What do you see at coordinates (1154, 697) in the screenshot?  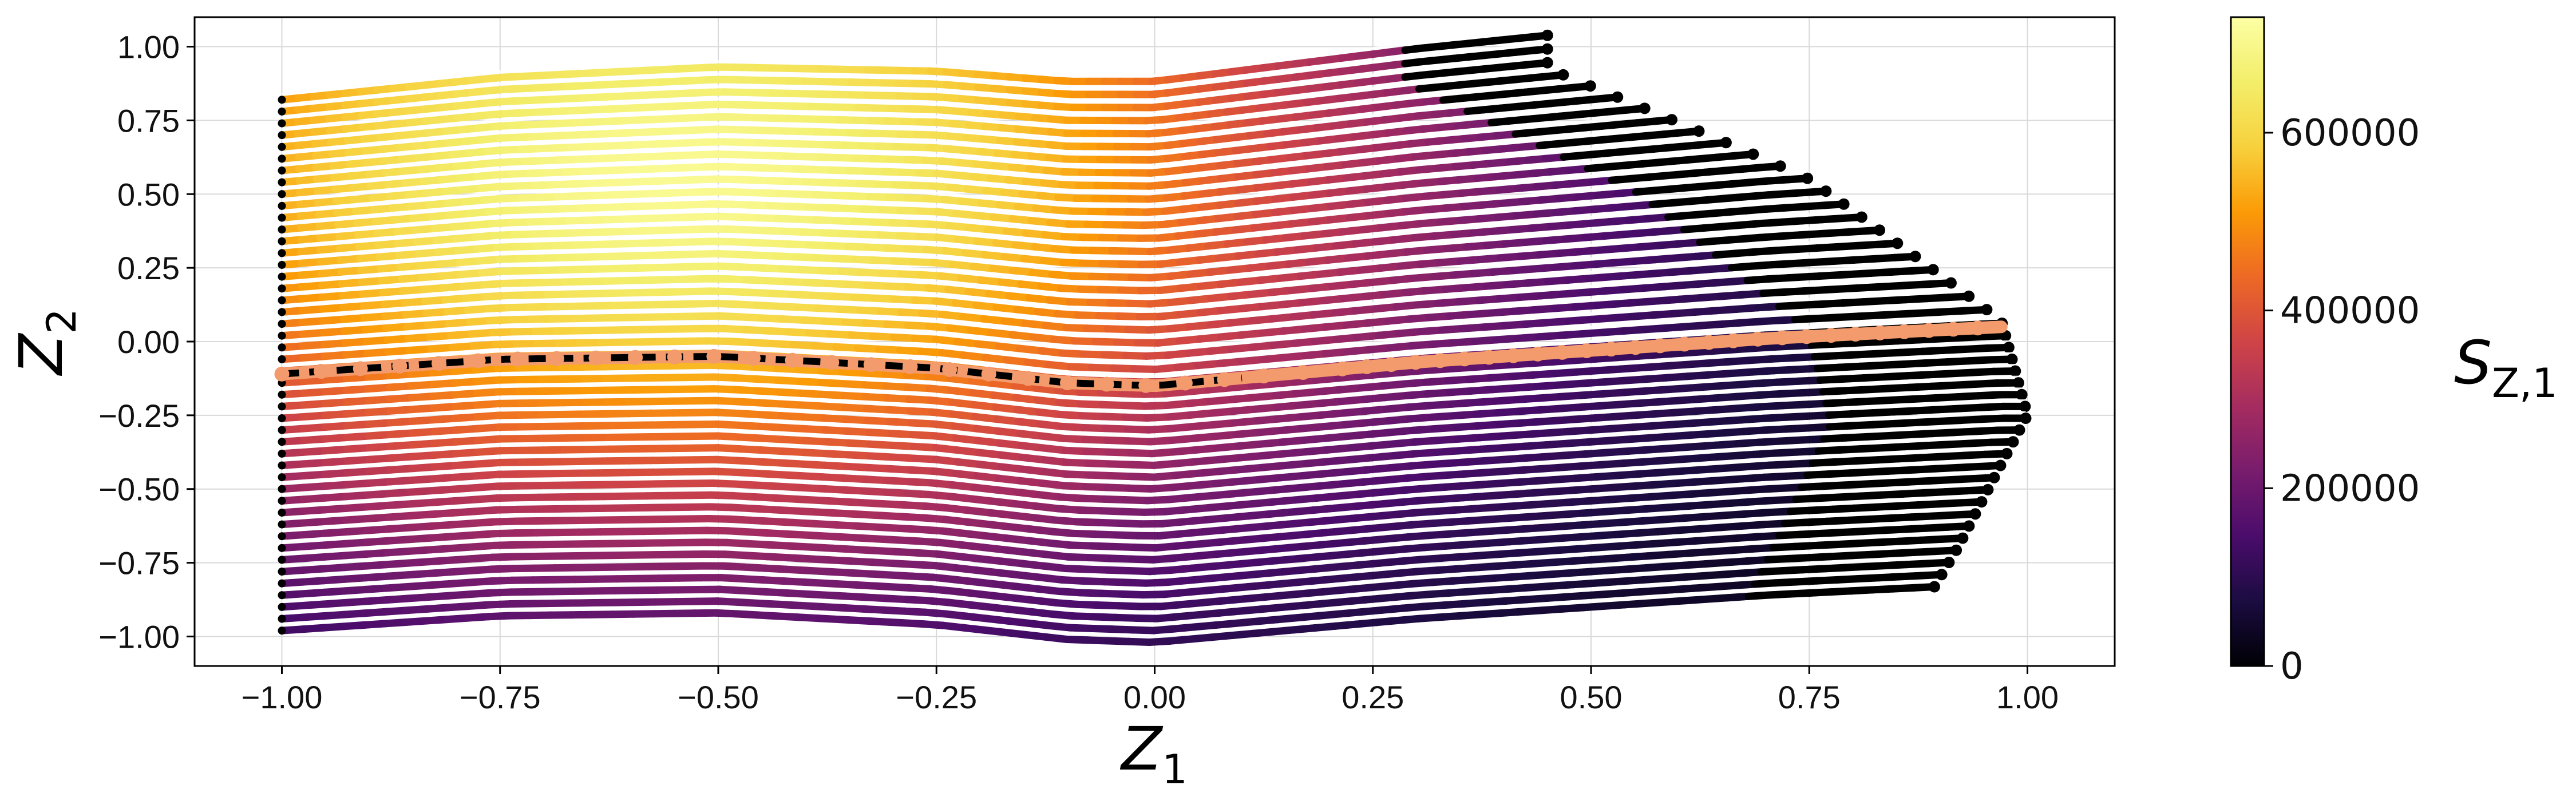 I see `x-tick-label: 0.00` at bounding box center [1154, 697].